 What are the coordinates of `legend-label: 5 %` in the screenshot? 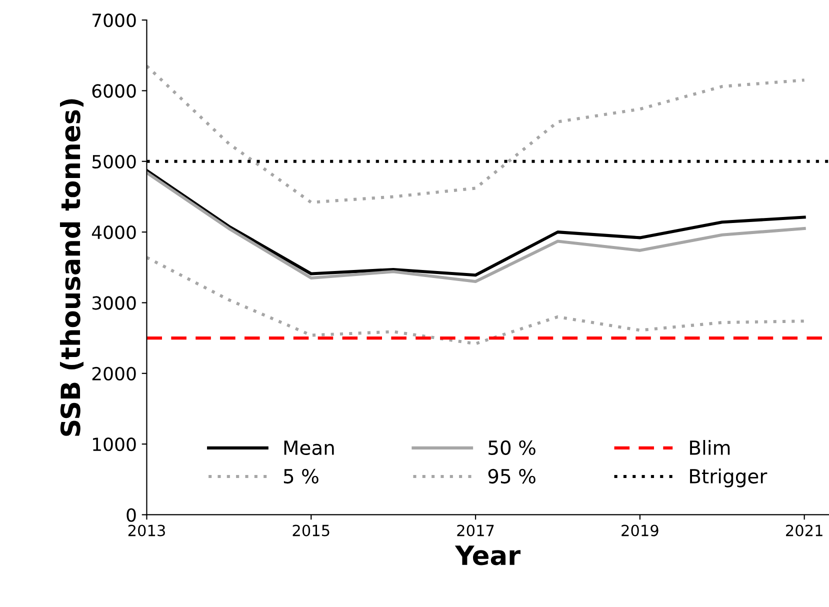 It's located at (301, 476).